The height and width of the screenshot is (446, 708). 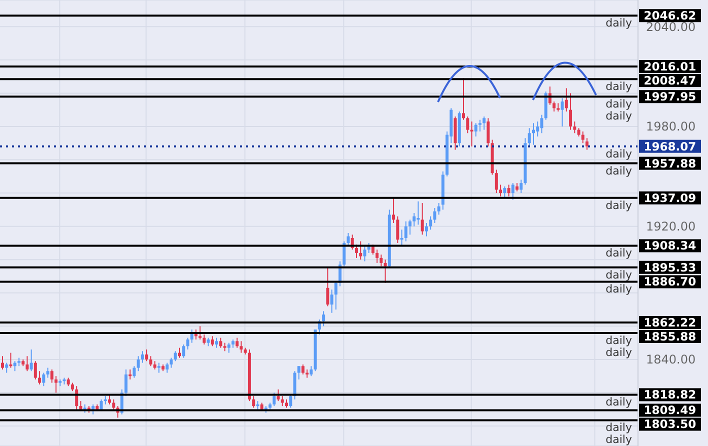 What do you see at coordinates (671, 359) in the screenshot?
I see `y-tick-label: 1840.00` at bounding box center [671, 359].